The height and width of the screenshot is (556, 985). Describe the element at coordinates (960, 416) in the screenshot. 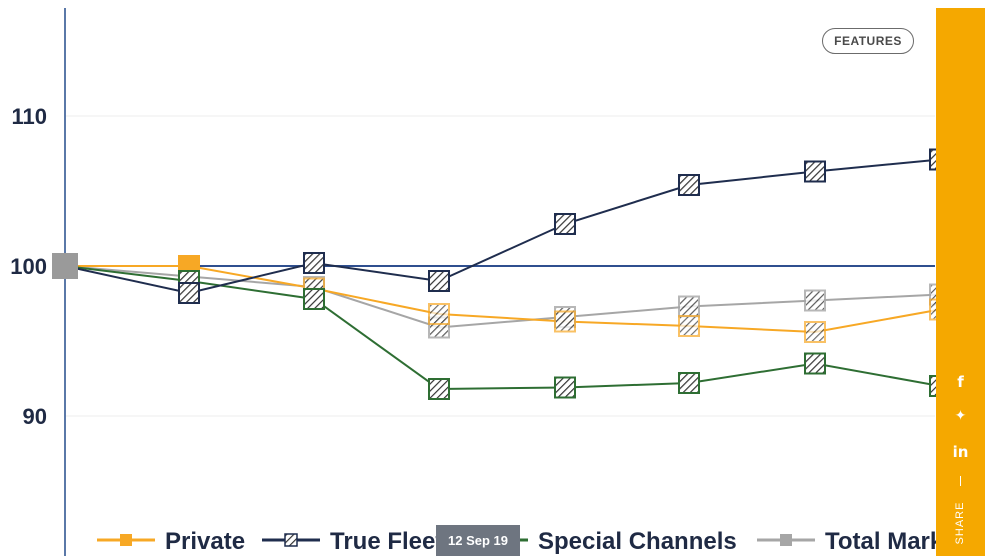

I see `twitter-icon: ✦` at that location.